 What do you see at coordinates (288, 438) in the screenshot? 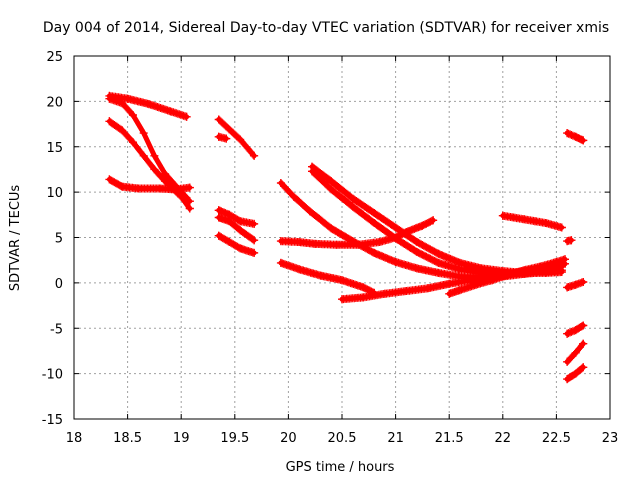
I see `x-tick-label: 20` at bounding box center [288, 438].